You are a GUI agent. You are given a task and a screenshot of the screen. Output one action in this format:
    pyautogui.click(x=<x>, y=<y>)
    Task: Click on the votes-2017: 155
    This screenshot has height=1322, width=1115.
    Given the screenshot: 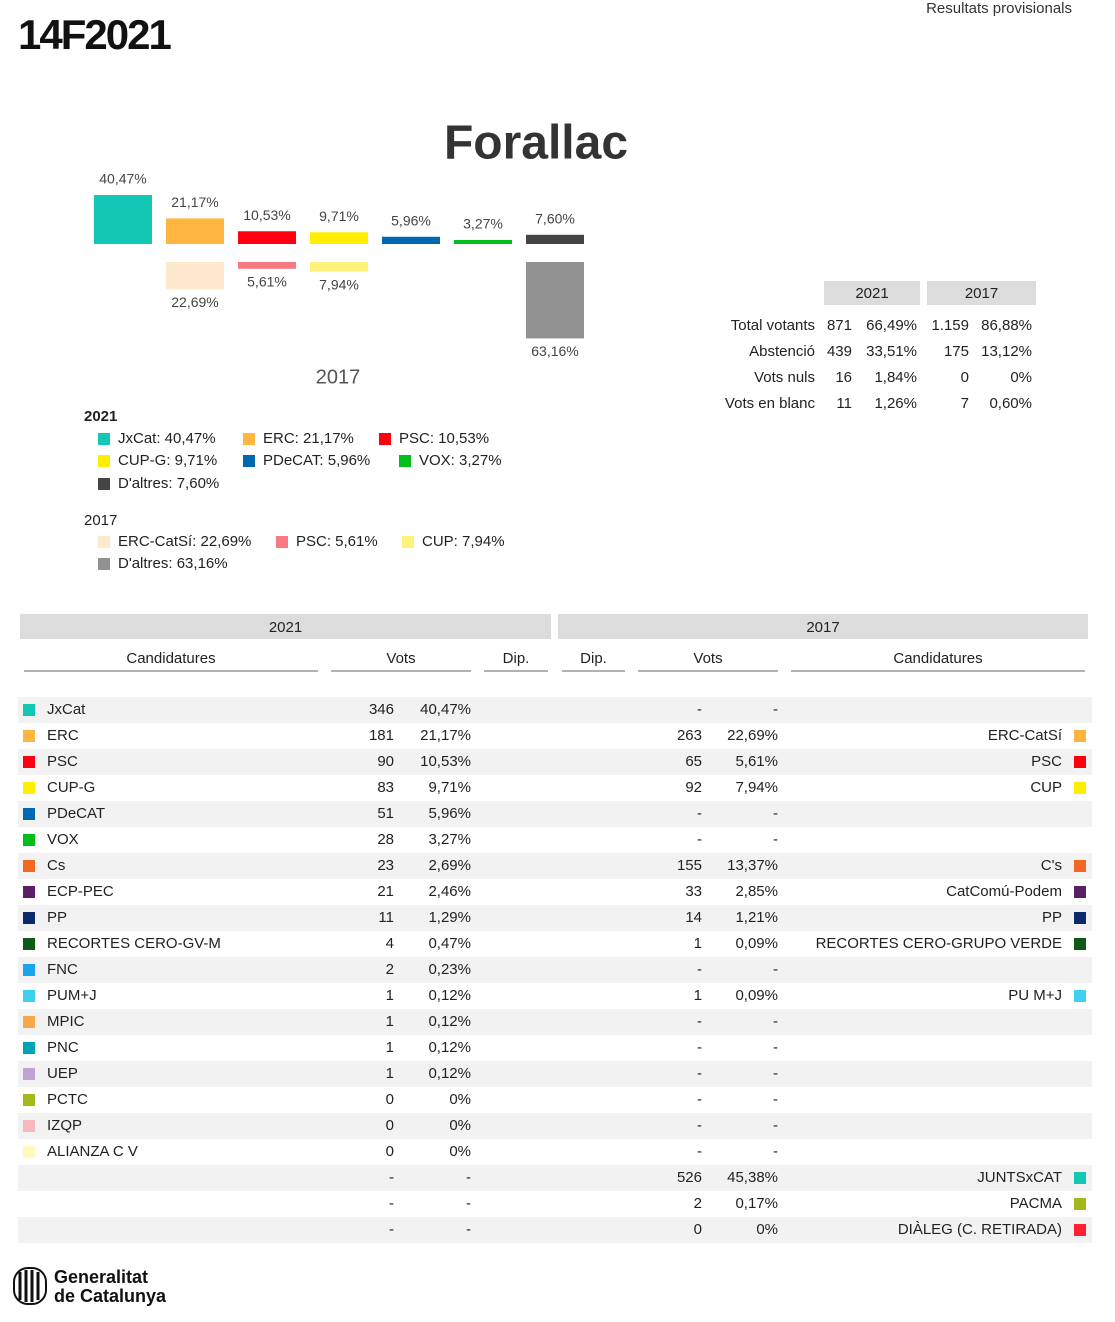 What is the action you would take?
    pyautogui.click(x=689, y=865)
    